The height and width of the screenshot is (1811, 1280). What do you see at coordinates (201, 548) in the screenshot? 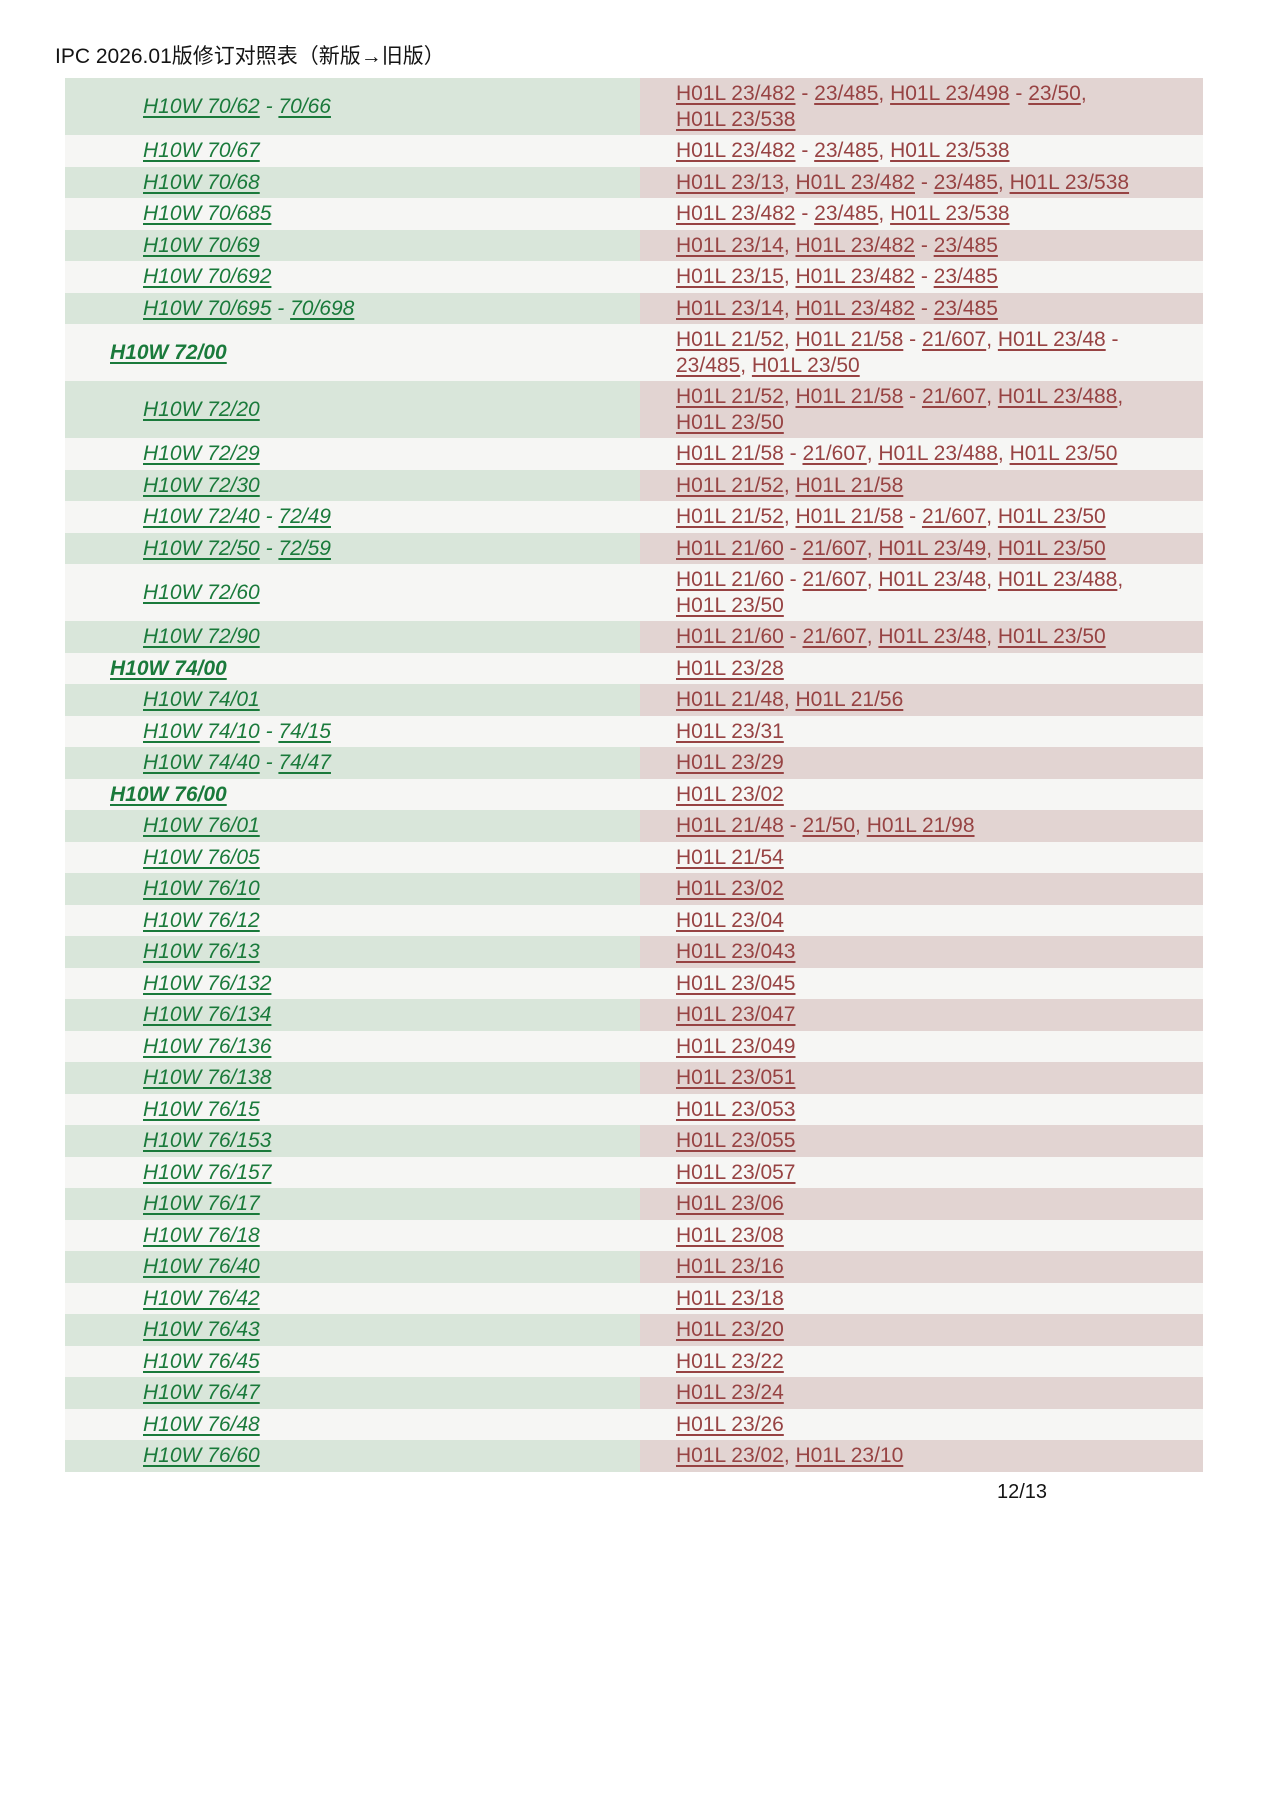
I see `ipc-new-code-link: H10W 72/50` at bounding box center [201, 548].